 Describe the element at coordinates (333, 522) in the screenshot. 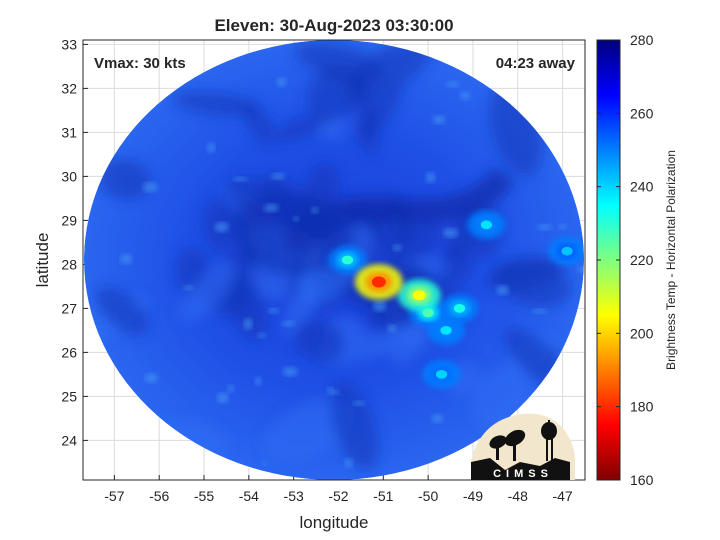

I see `x-axis-label: longitude` at that location.